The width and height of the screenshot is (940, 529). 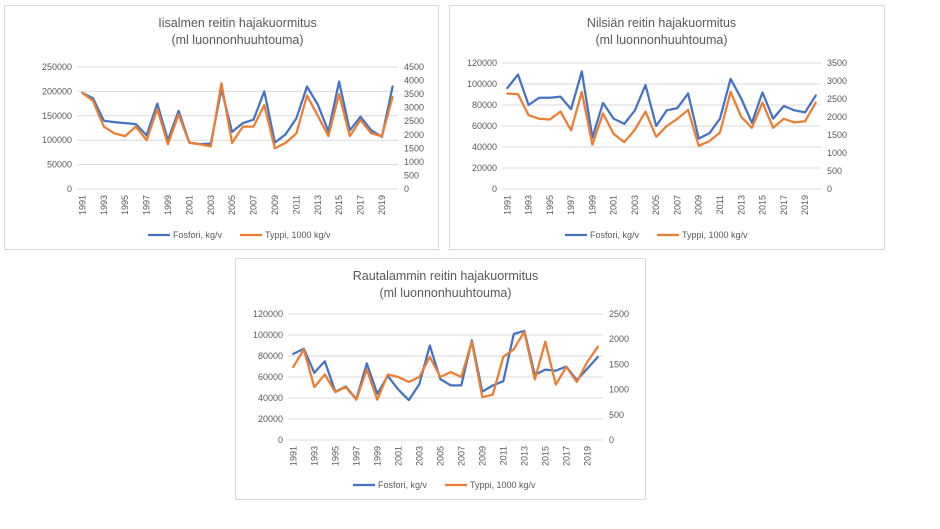 What do you see at coordinates (414, 81) in the screenshot?
I see `y-right-tick-label: 4000` at bounding box center [414, 81].